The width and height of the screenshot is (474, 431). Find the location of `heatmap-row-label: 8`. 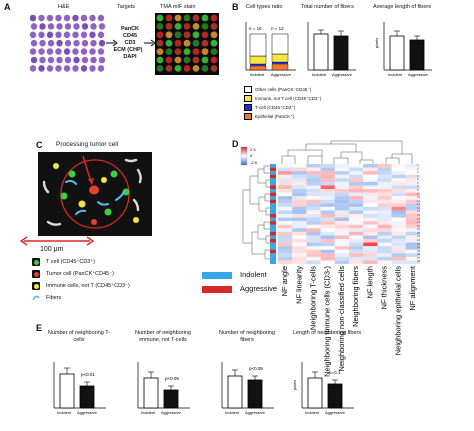

heatmap-row-label: 8 is located at coordinates (418, 190).